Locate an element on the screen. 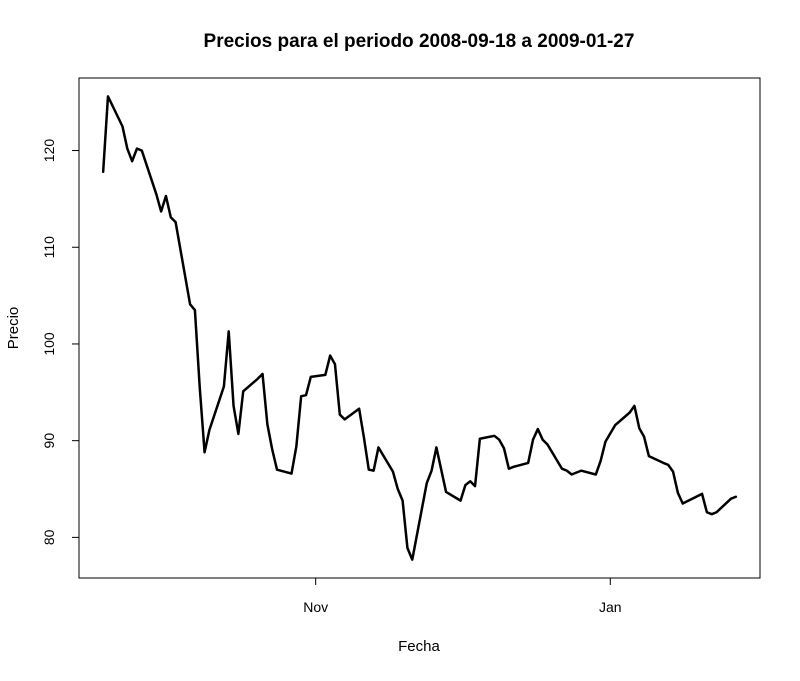  x-axis-label: Fecha is located at coordinates (419, 646).